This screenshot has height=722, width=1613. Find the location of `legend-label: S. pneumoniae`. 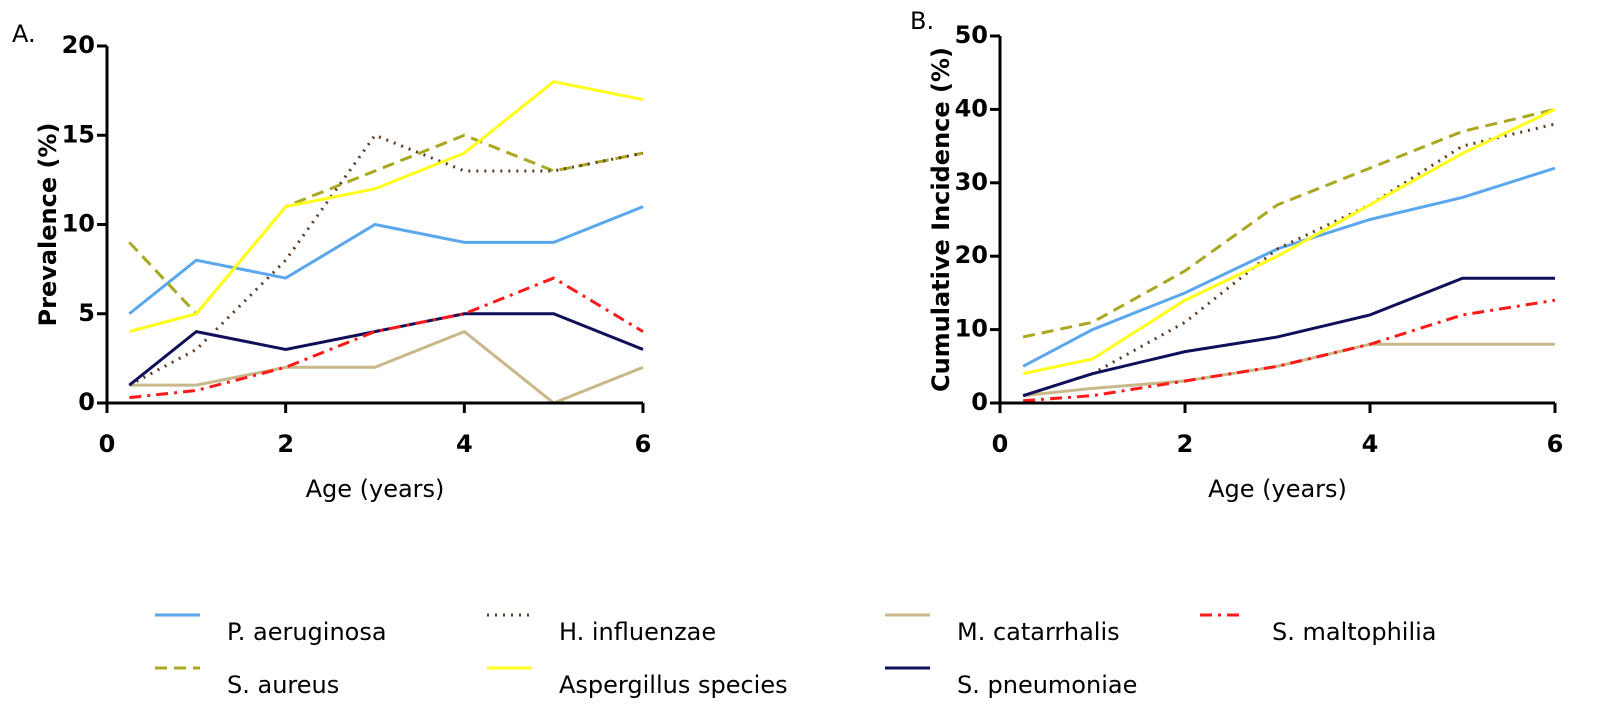

legend-label: S. pneumoniae is located at coordinates (1047, 685).